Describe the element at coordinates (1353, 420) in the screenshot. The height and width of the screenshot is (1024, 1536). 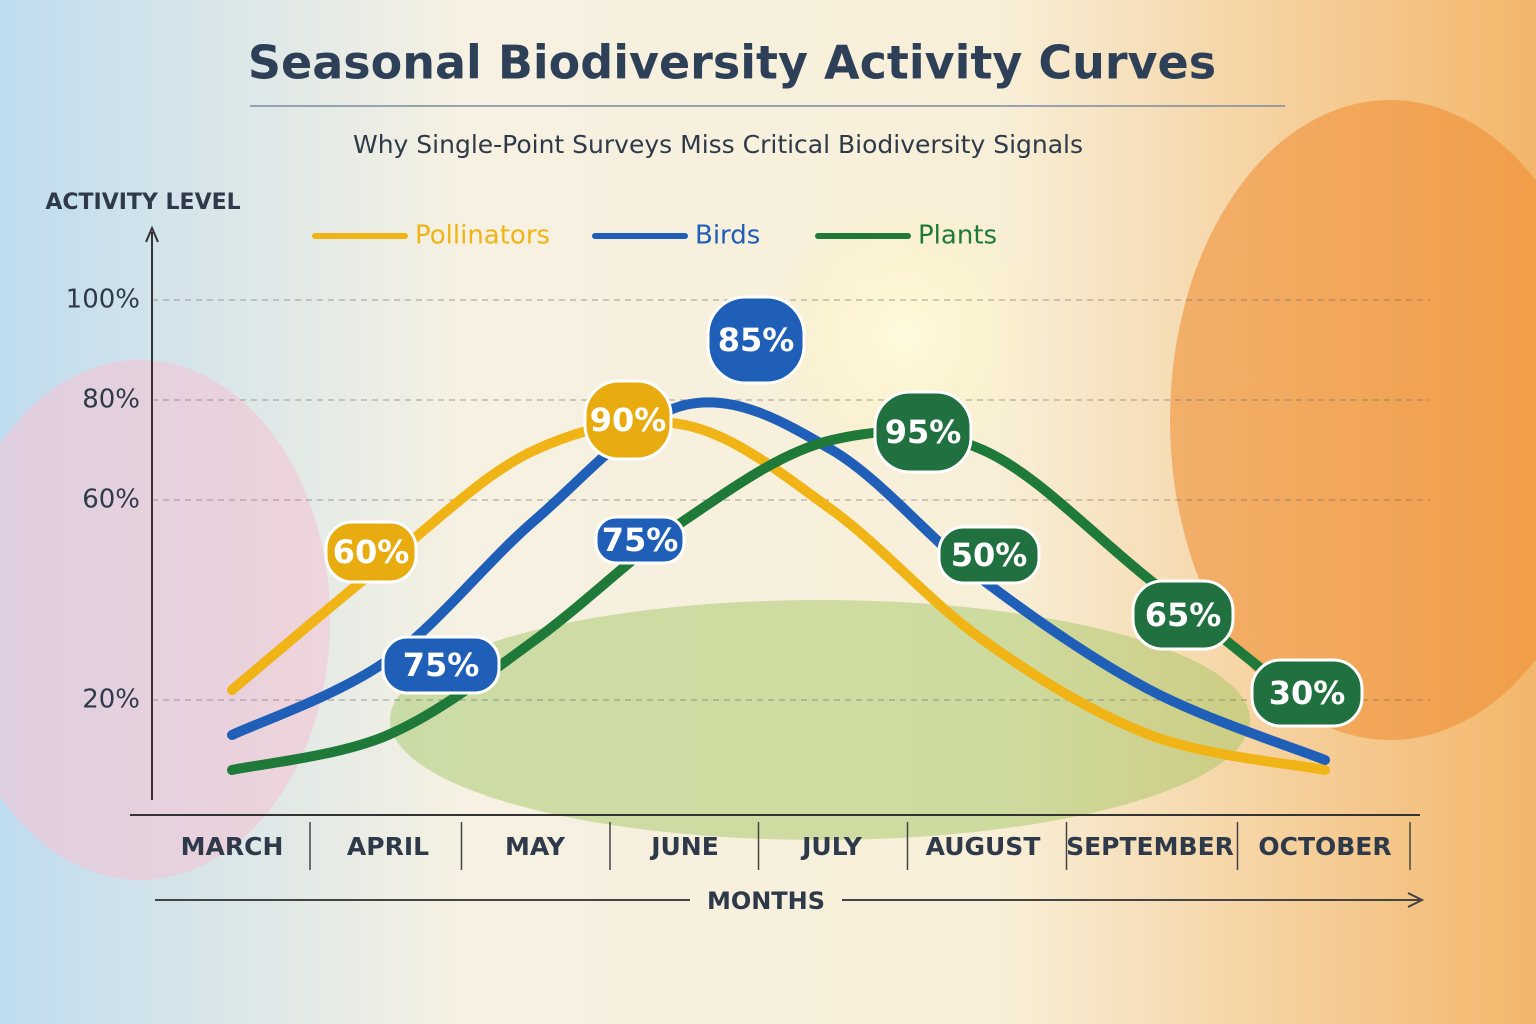
I see `autumn-tree` at that location.